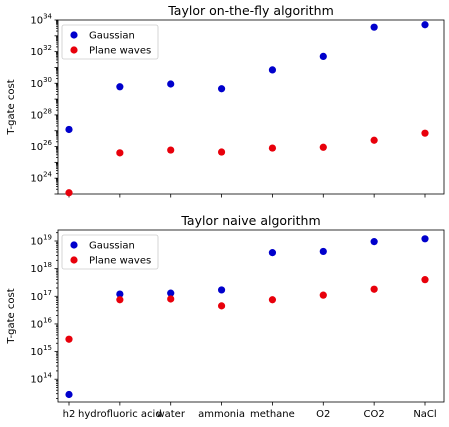 This screenshot has height=427, width=449. What do you see at coordinates (41, 323) in the screenshot?
I see `y-tick-label: 1016` at bounding box center [41, 323].